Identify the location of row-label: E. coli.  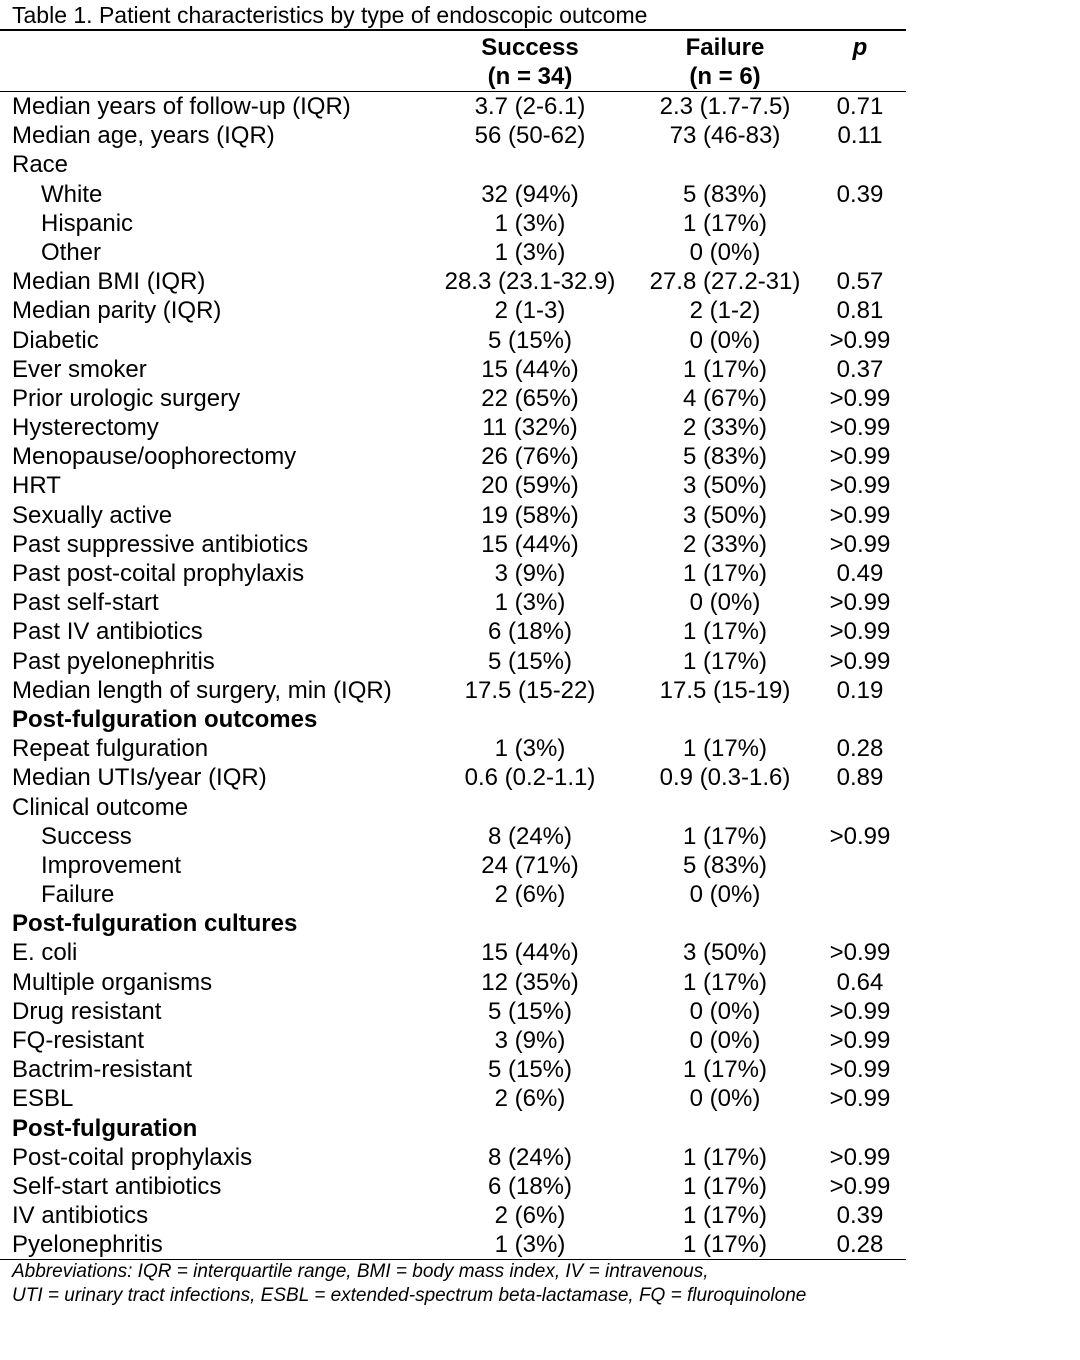
(45, 953).